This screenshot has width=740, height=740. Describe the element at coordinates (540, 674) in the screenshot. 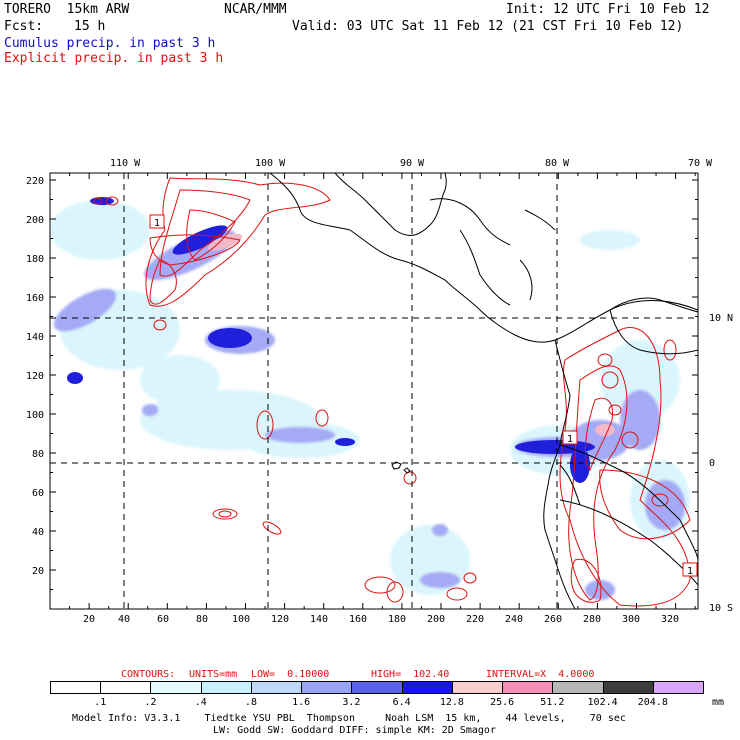

I see `contours-interval: INTERVAL=X 4.0000` at that location.